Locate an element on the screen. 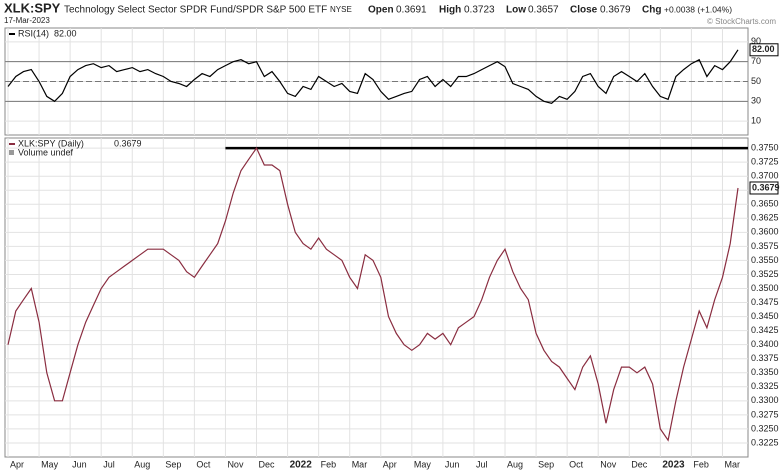 Image resolution: width=780 pixels, height=471 pixels. y-tick-label: 0.3475 is located at coordinates (765, 302).